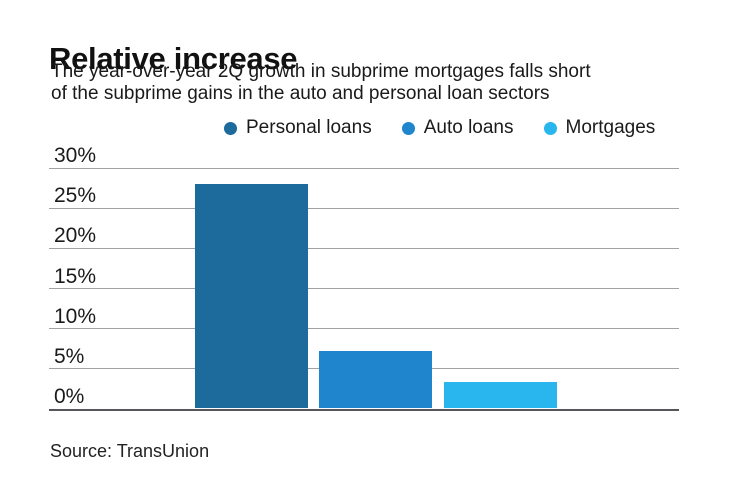 The height and width of the screenshot is (482, 740). Describe the element at coordinates (75, 316) in the screenshot. I see `y-tick-label: 10%` at that location.